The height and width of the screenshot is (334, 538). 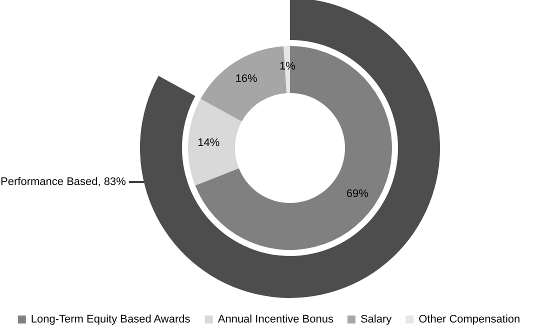 What do you see at coordinates (376, 320) in the screenshot?
I see `legend-label: Salary` at bounding box center [376, 320].